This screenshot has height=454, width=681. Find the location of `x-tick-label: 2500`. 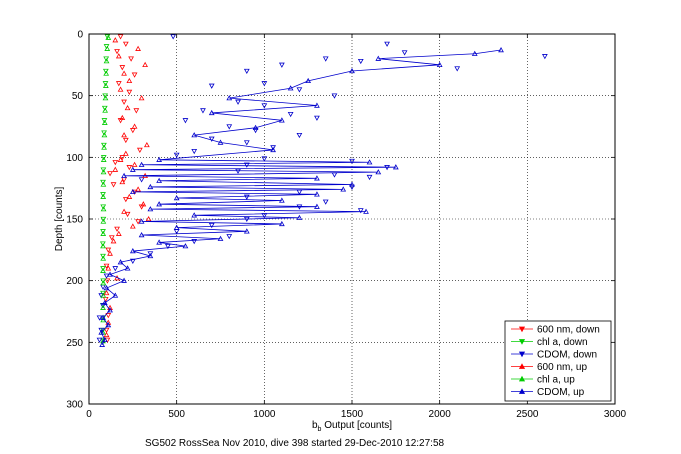

x-tick-label: 2500 is located at coordinates (527, 414).